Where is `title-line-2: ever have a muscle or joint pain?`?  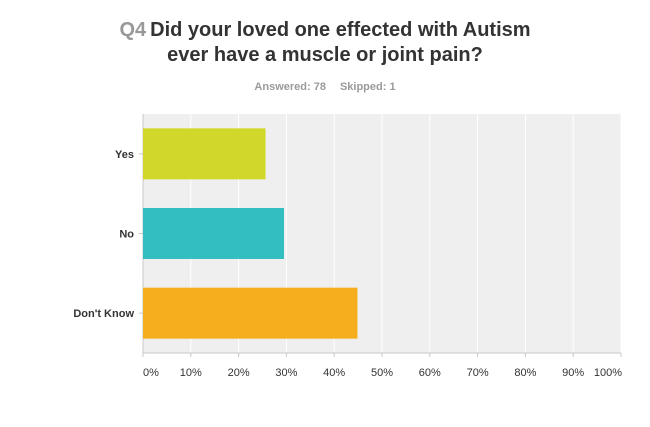
title-line-2: ever have a muscle or joint pain? is located at coordinates (325, 55).